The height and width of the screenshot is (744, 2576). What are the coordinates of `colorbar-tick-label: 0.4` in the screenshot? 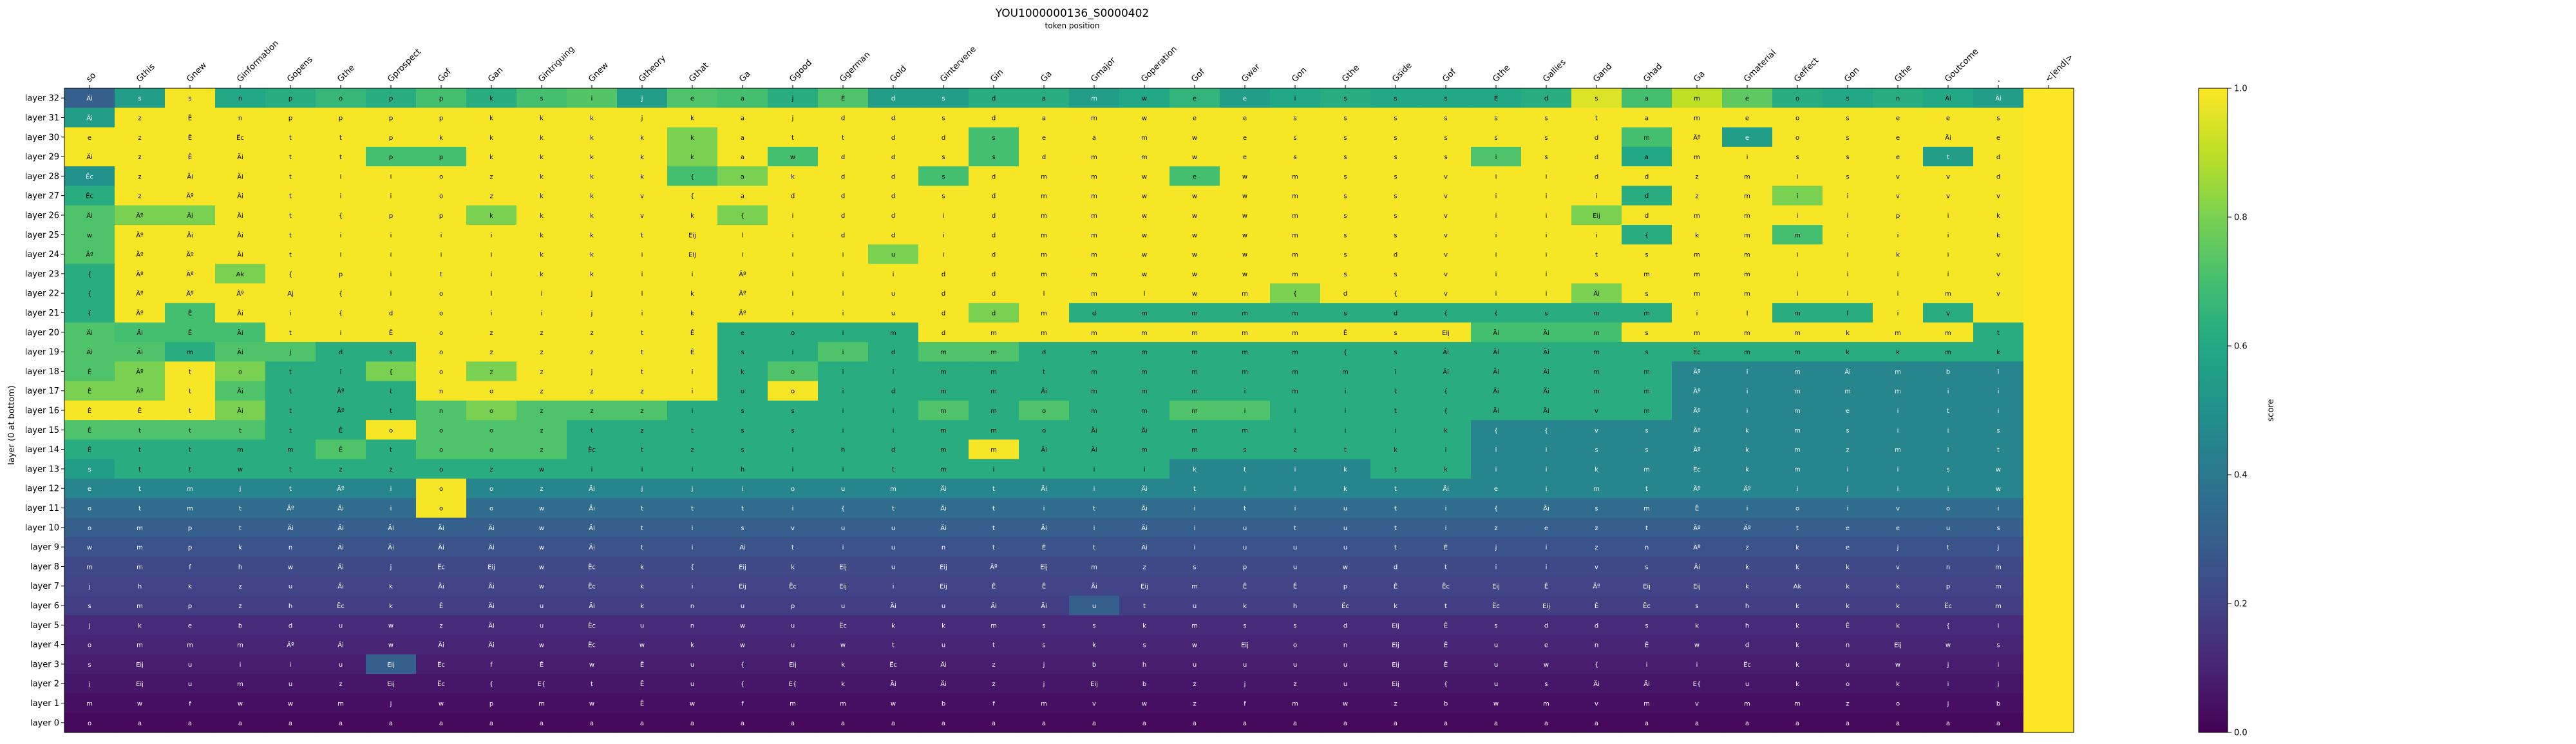 It's located at (2241, 476).